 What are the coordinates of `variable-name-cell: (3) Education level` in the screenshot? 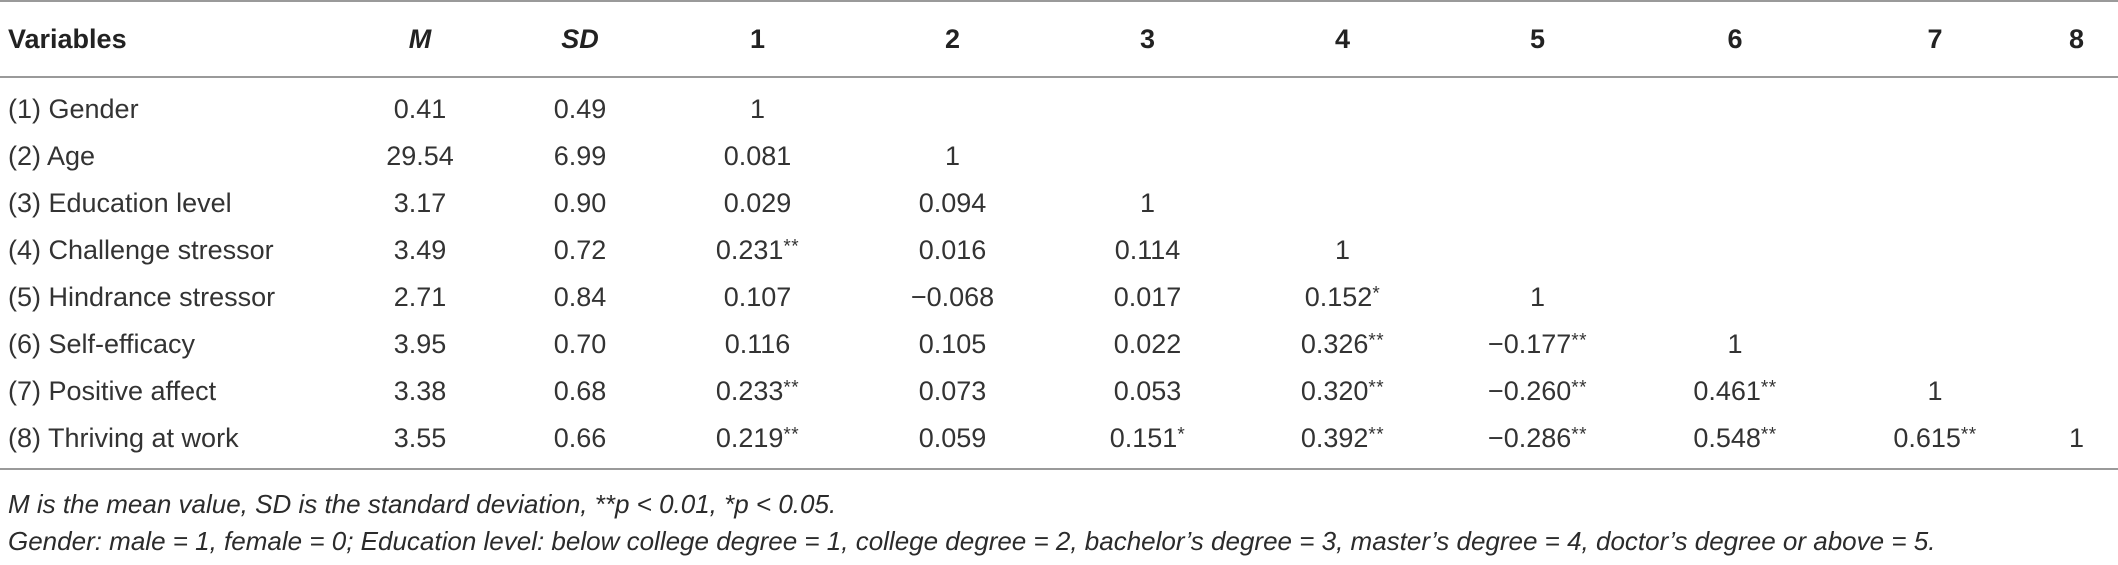 It's located at (120, 203).